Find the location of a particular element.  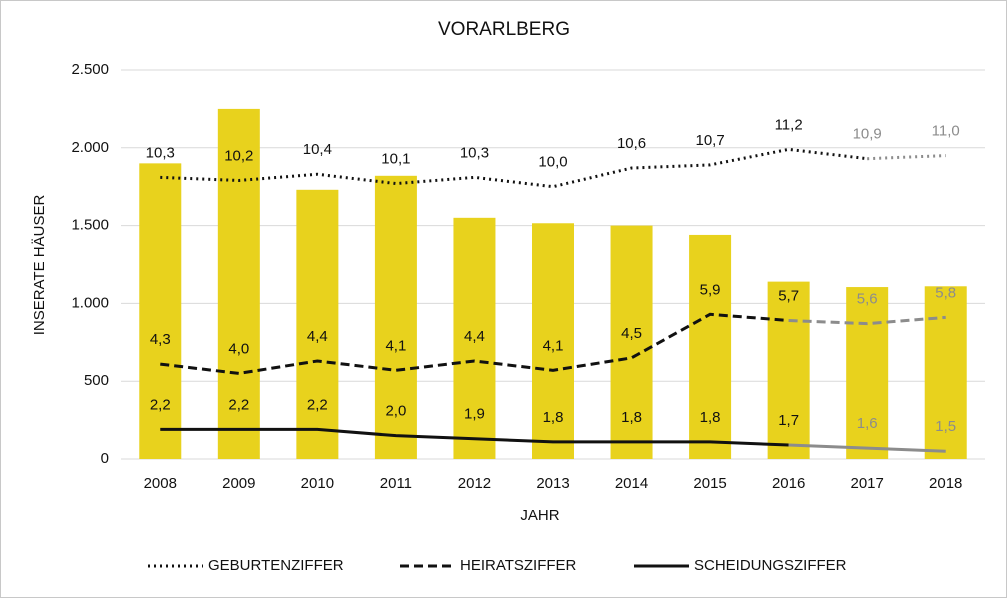

chart-title: VORARLBERG is located at coordinates (504, 29).